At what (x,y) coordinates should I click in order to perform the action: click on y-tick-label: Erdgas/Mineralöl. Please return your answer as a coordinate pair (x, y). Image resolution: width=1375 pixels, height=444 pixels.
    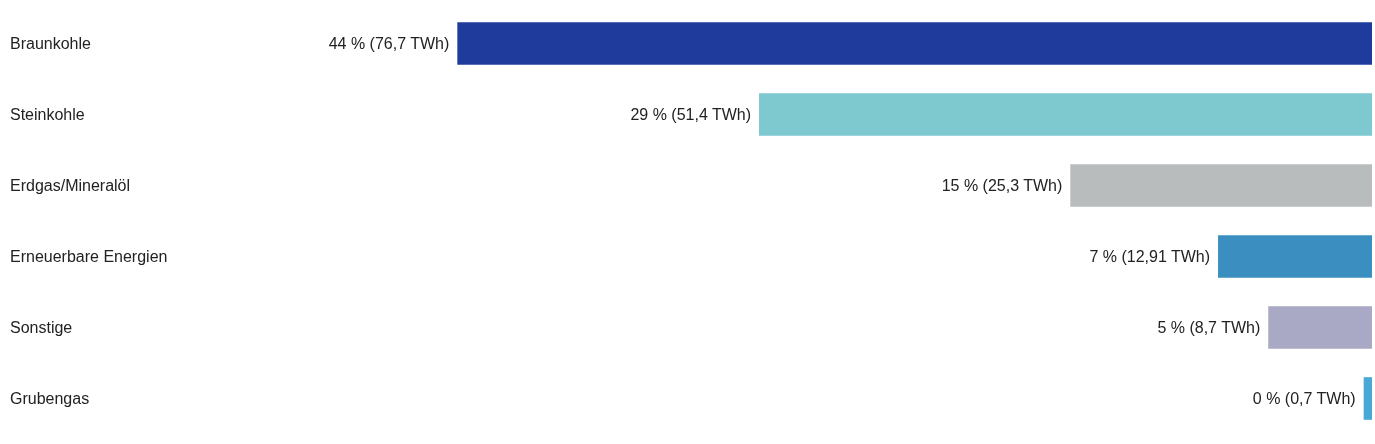
    Looking at the image, I should click on (70, 185).